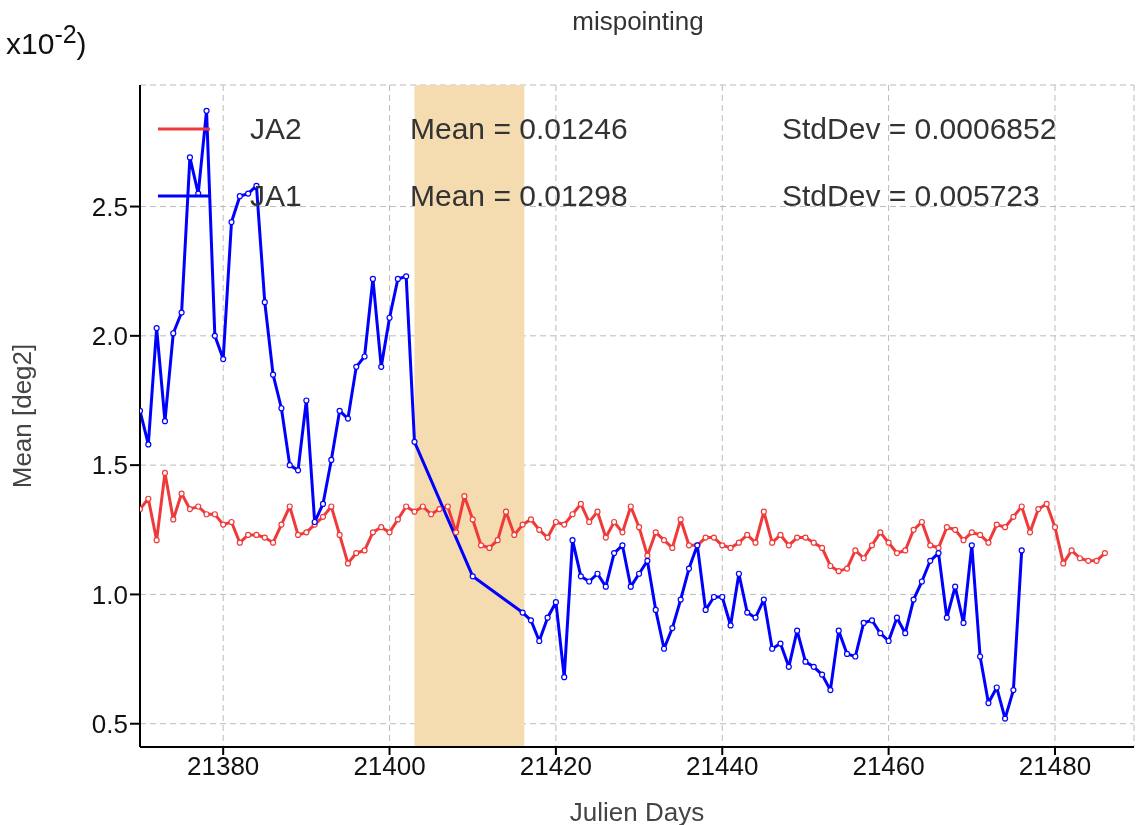 The height and width of the screenshot is (825, 1136). What do you see at coordinates (556, 766) in the screenshot?
I see `x-tick-label: 21420` at bounding box center [556, 766].